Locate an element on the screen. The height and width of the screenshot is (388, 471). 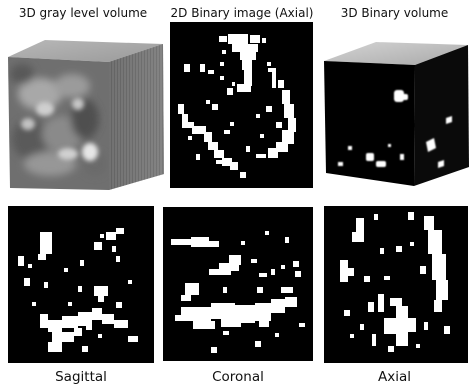
gray-volume-label: 3D gray level volume is located at coordinates (83, 13).